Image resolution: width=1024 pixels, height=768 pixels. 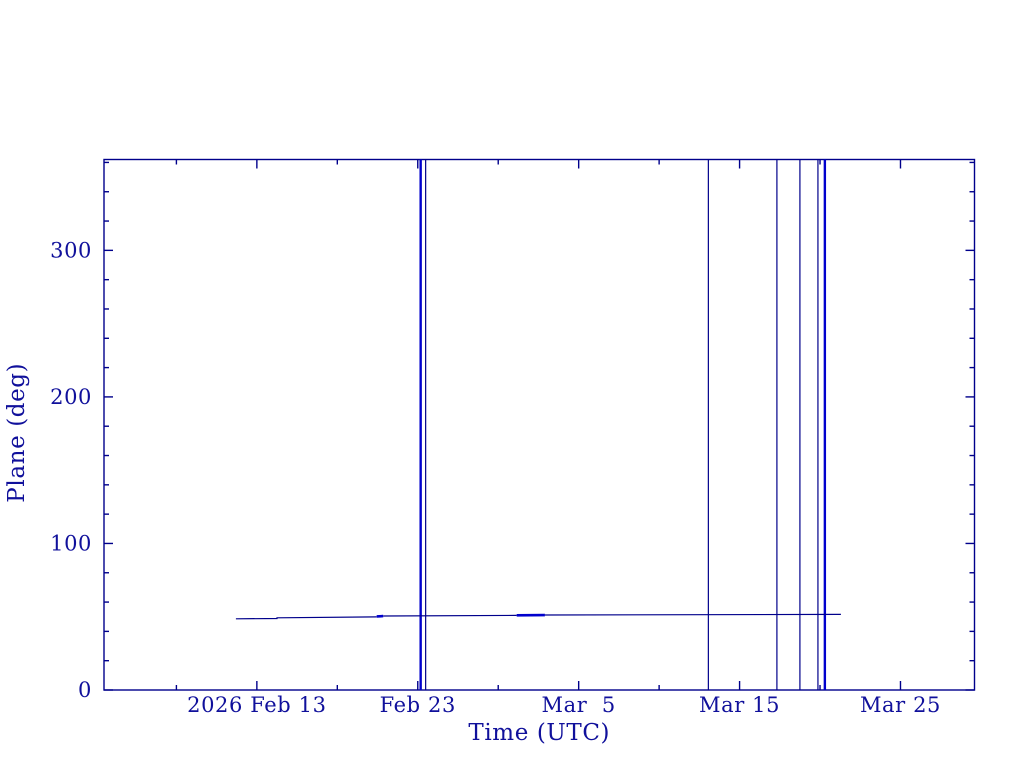 What do you see at coordinates (71, 543) in the screenshot?
I see `y-tick-label: 100` at bounding box center [71, 543].